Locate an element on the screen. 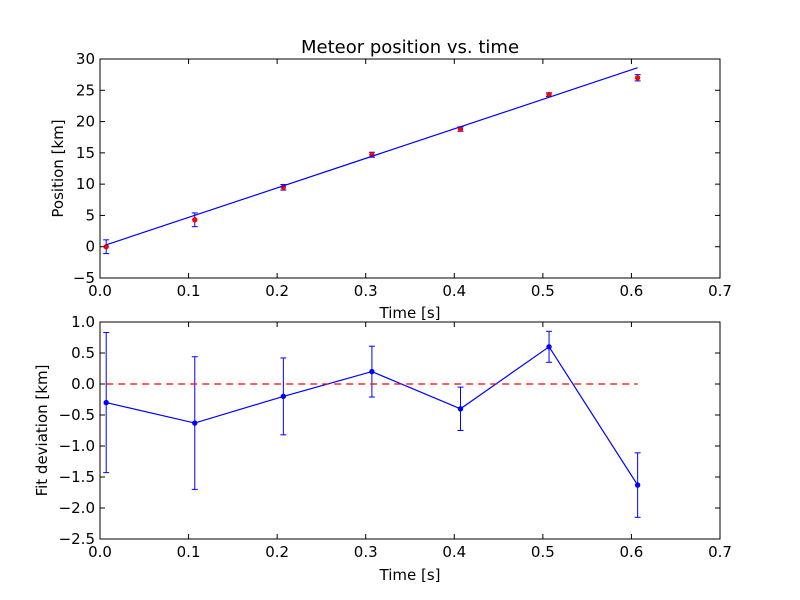 The image size is (800, 600). y-tick-label: −5 is located at coordinates (84, 278).